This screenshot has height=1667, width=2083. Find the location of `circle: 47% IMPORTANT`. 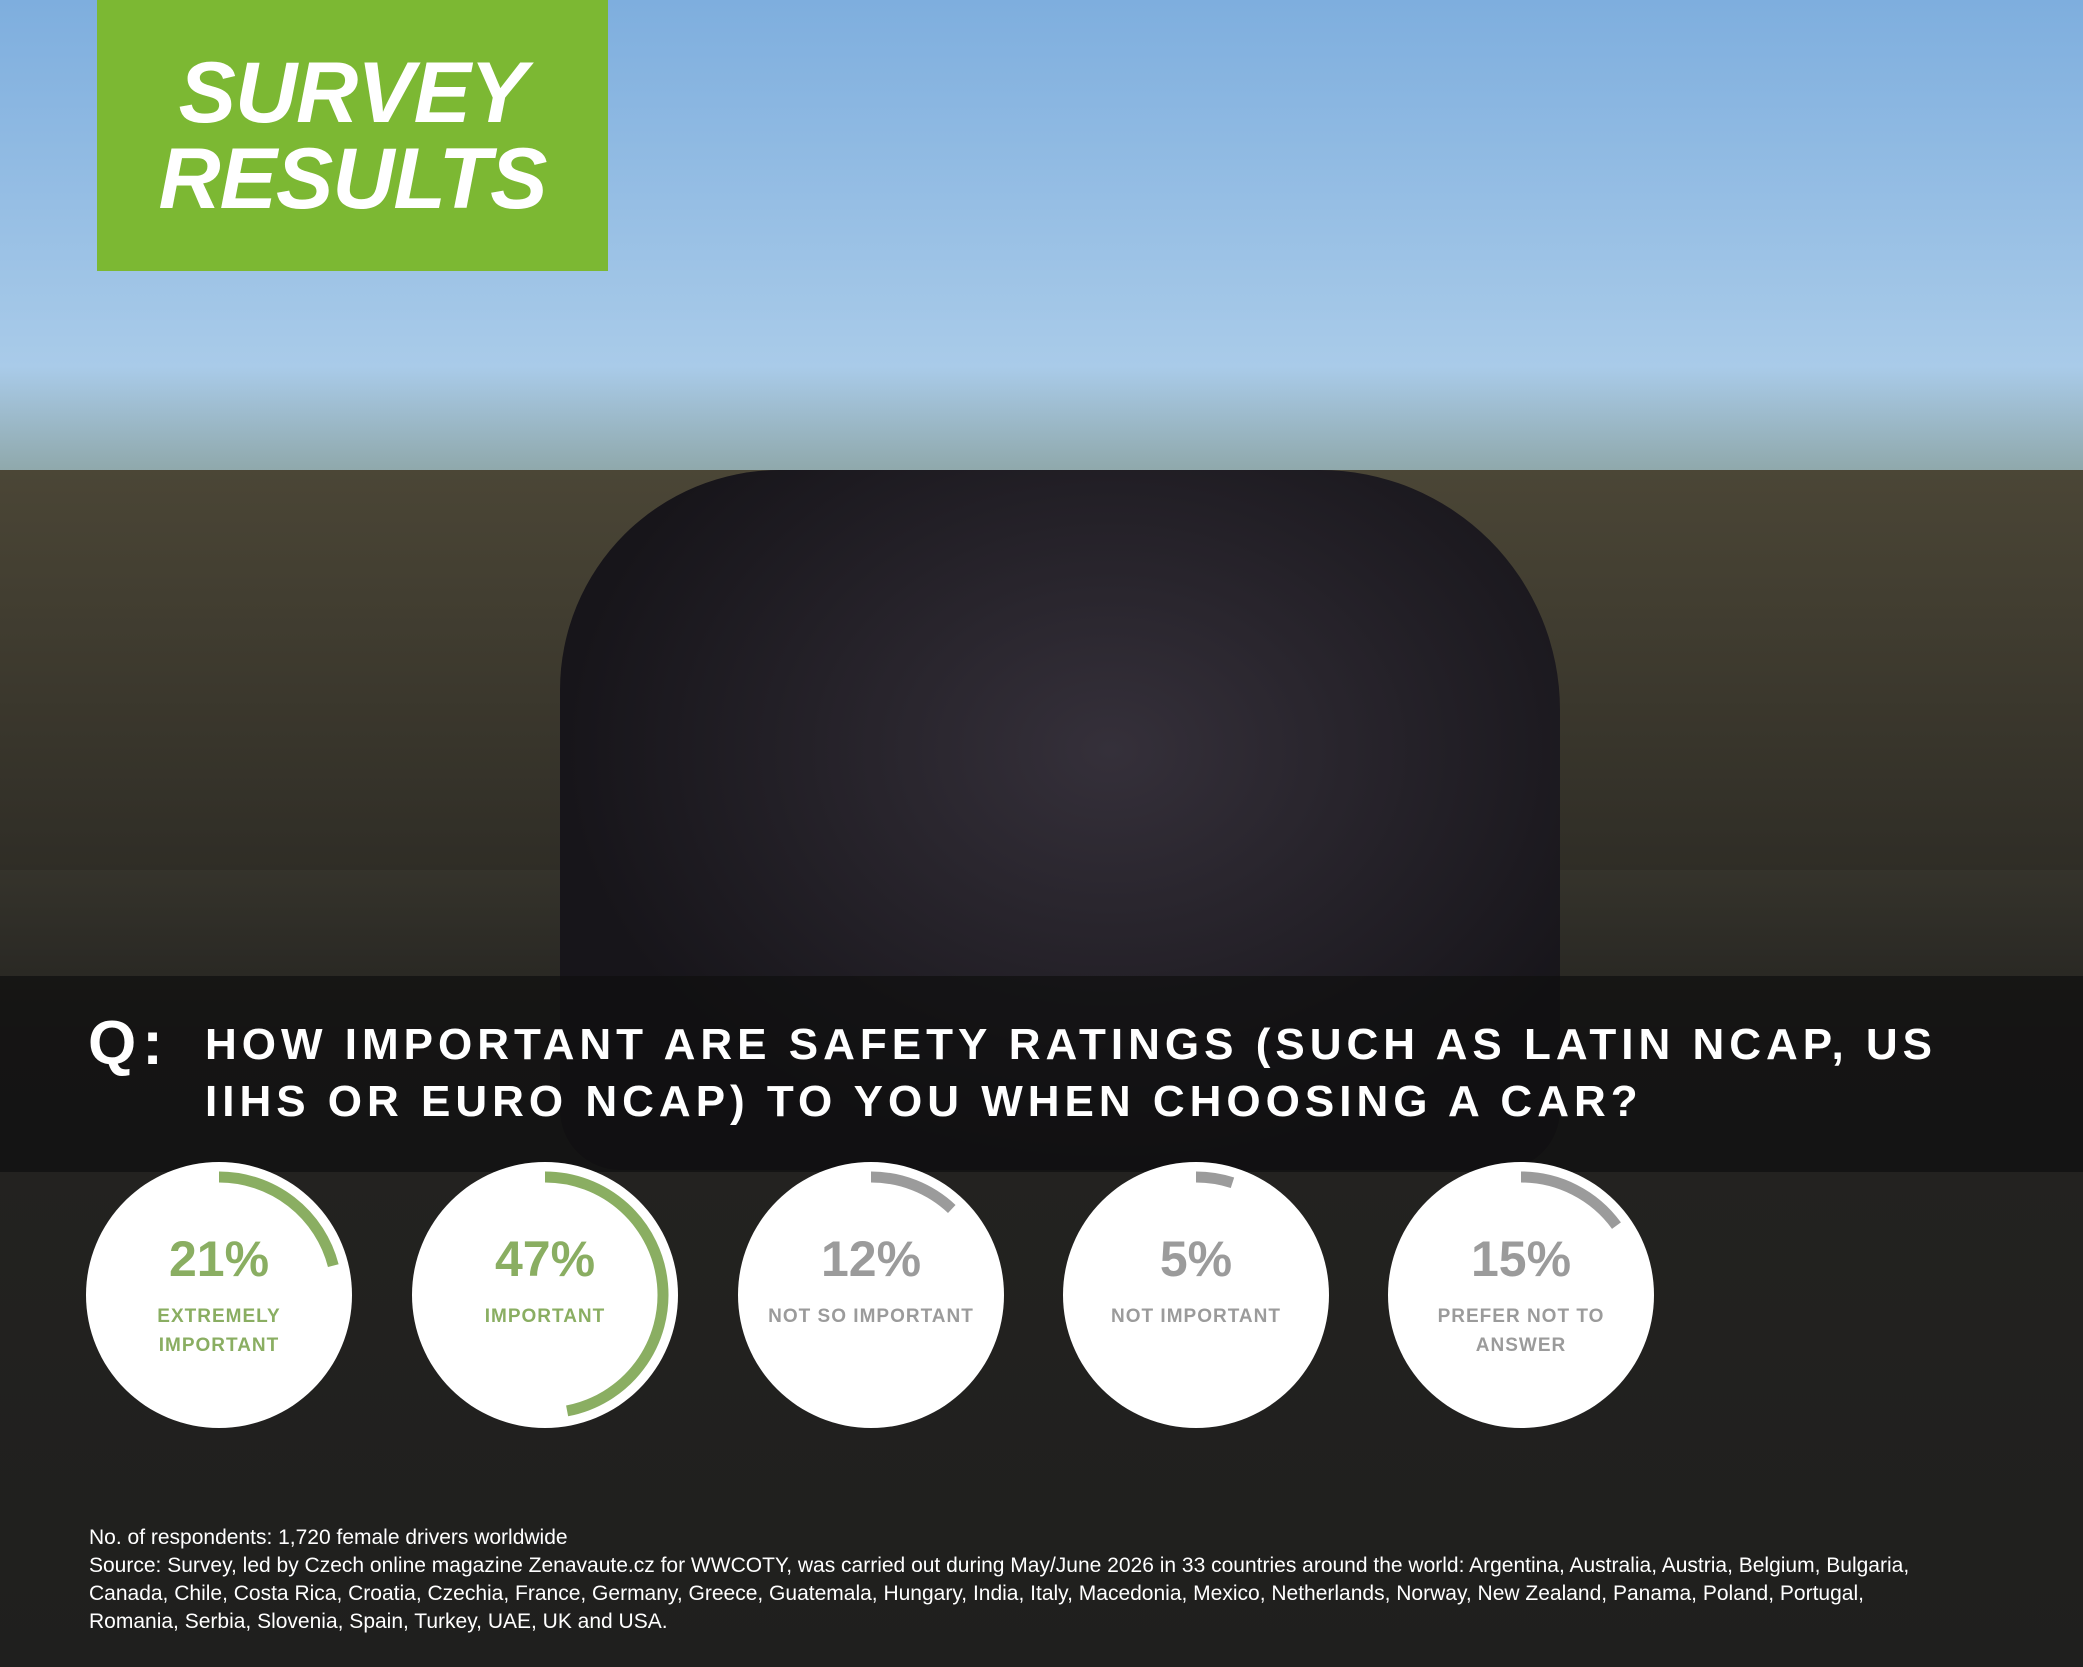

circle: 47% IMPORTANT is located at coordinates (545, 1295).